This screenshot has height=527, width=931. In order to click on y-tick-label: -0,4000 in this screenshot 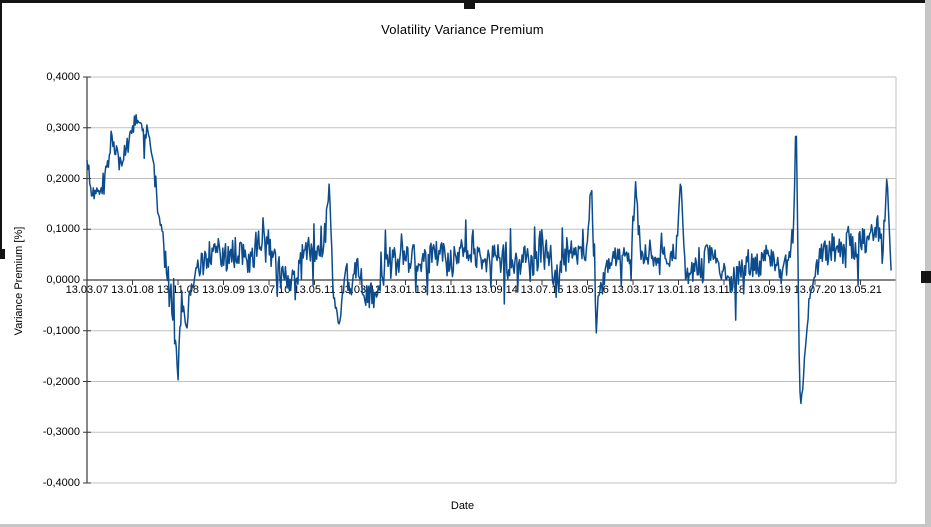, I will do `click(61, 483)`.